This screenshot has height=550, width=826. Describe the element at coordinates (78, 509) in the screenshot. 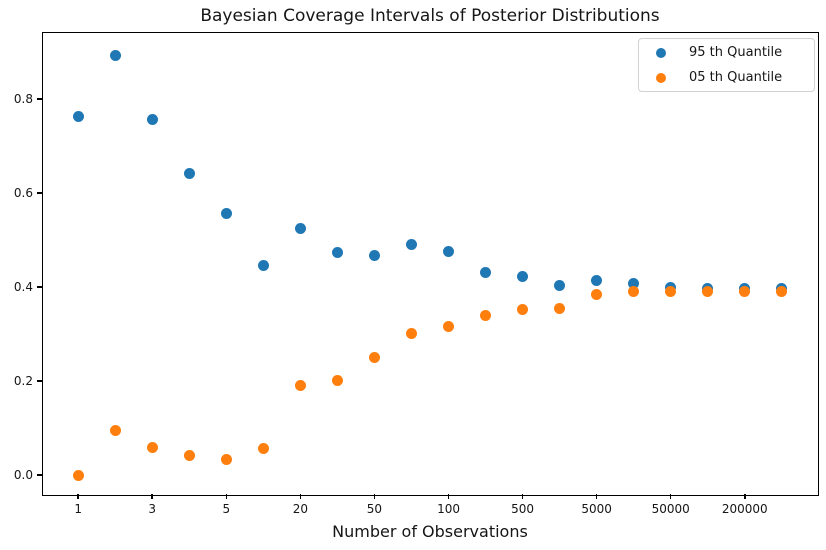

I see `x-tick-label: 1` at that location.